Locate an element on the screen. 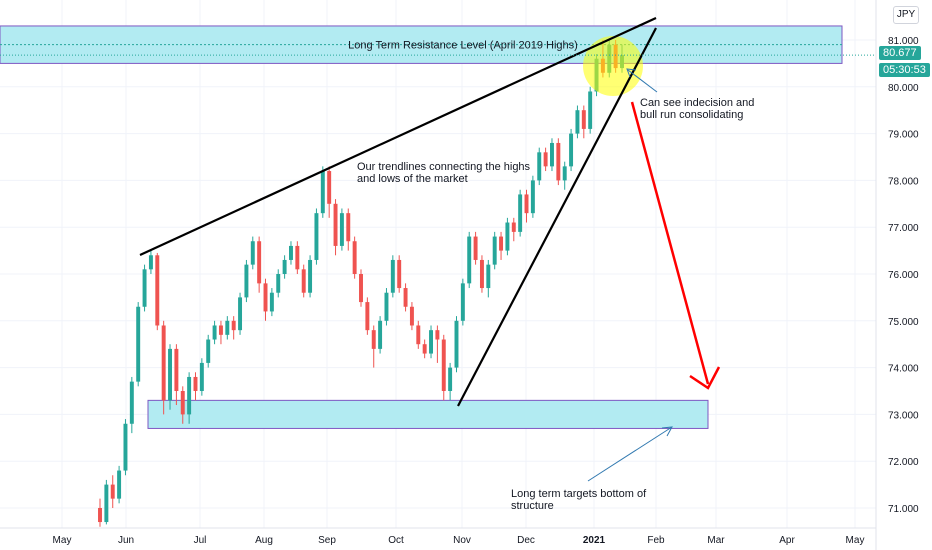  price-tick-label: 78.000 is located at coordinates (903, 181).